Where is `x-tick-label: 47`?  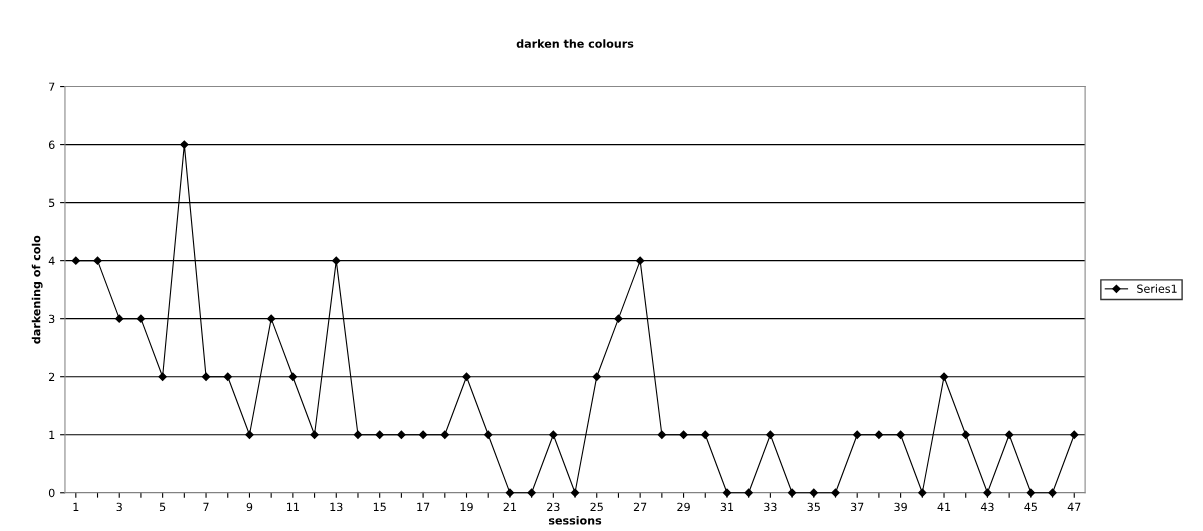
x-tick-label: 47 is located at coordinates (1074, 506).